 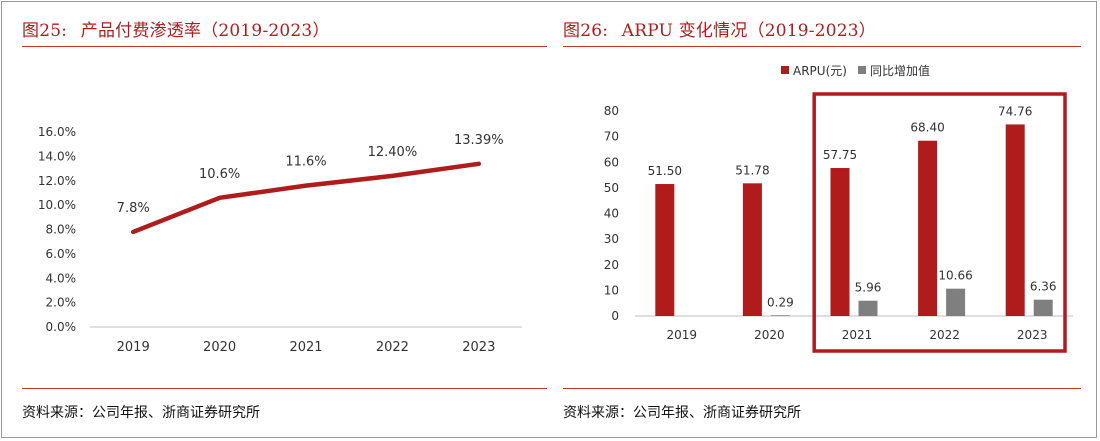 I want to click on yoy-value-label: 6.36, so click(x=1043, y=287).